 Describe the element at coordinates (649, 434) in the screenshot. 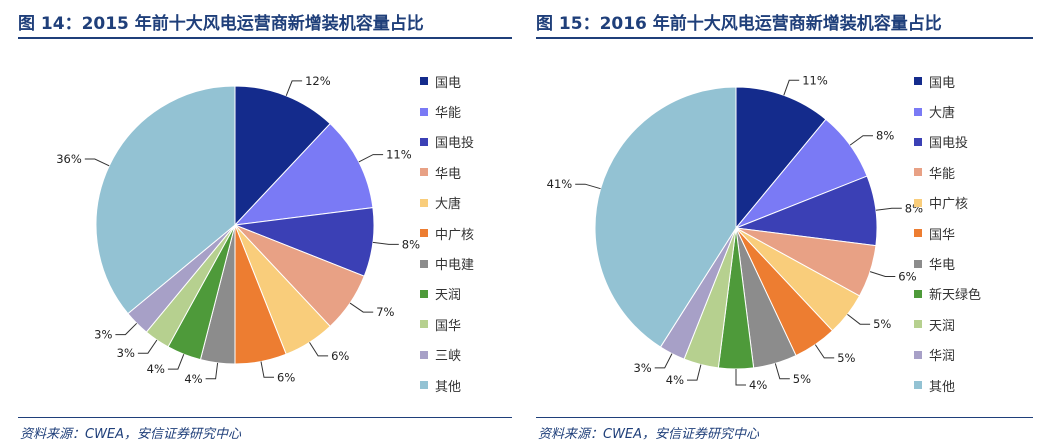

I see `source-note: 资料来源：CWEA，安信证券研究中心` at that location.